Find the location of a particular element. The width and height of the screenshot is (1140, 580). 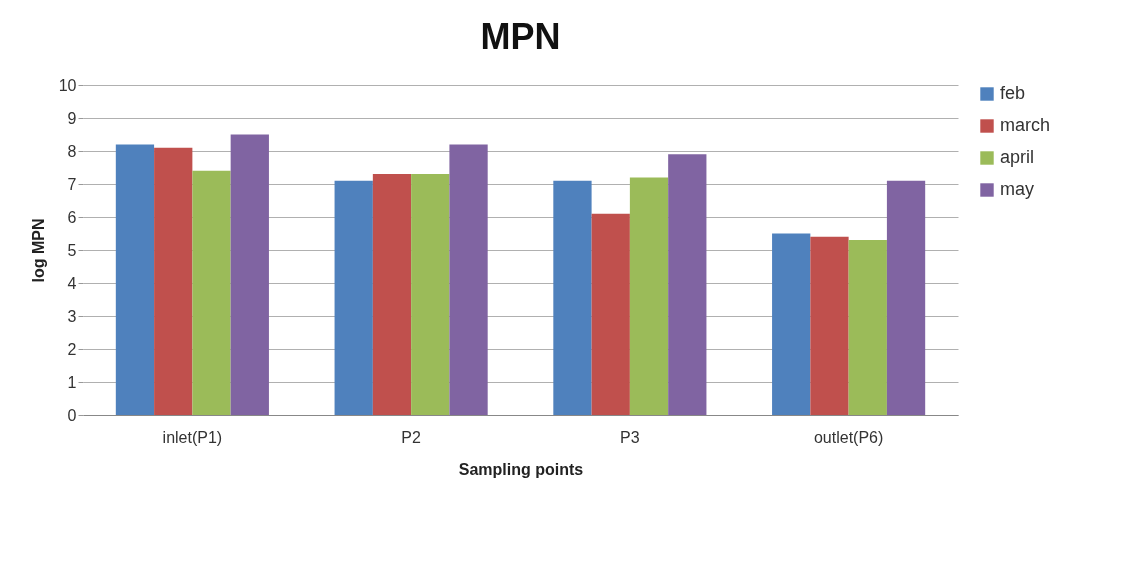

x-tick-label: P2 is located at coordinates (411, 437).